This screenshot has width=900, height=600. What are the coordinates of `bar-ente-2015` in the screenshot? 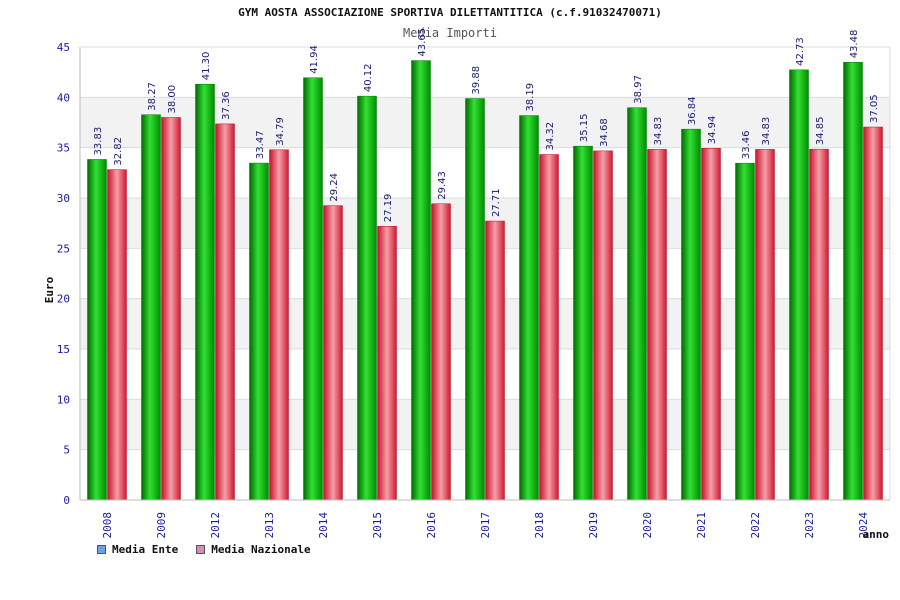 It's located at (367, 298).